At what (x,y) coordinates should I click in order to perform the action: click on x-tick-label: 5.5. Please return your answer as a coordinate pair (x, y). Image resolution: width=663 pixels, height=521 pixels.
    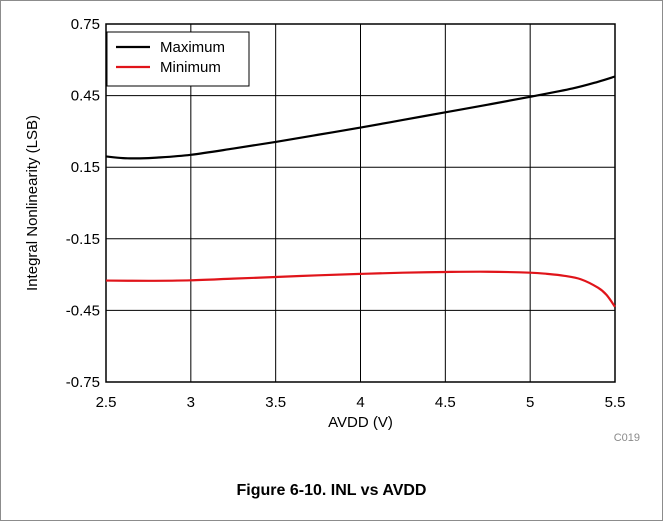
    Looking at the image, I should click on (615, 402).